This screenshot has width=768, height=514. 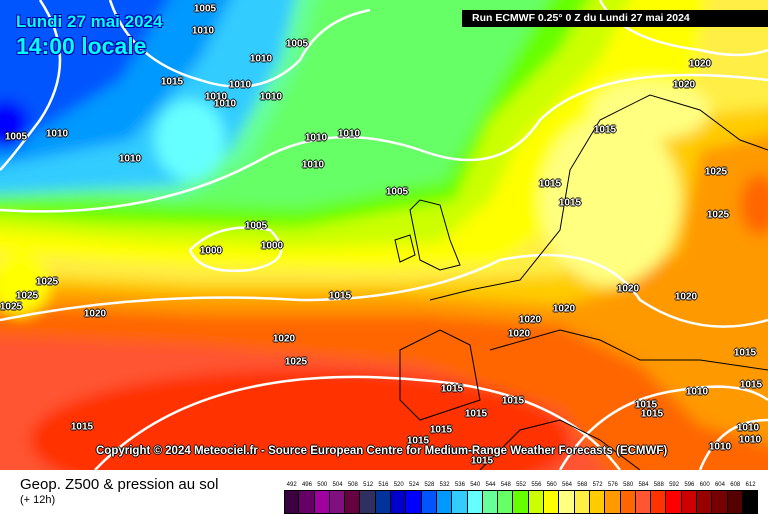 I want to click on scale-label: 576, so click(x=612, y=485).